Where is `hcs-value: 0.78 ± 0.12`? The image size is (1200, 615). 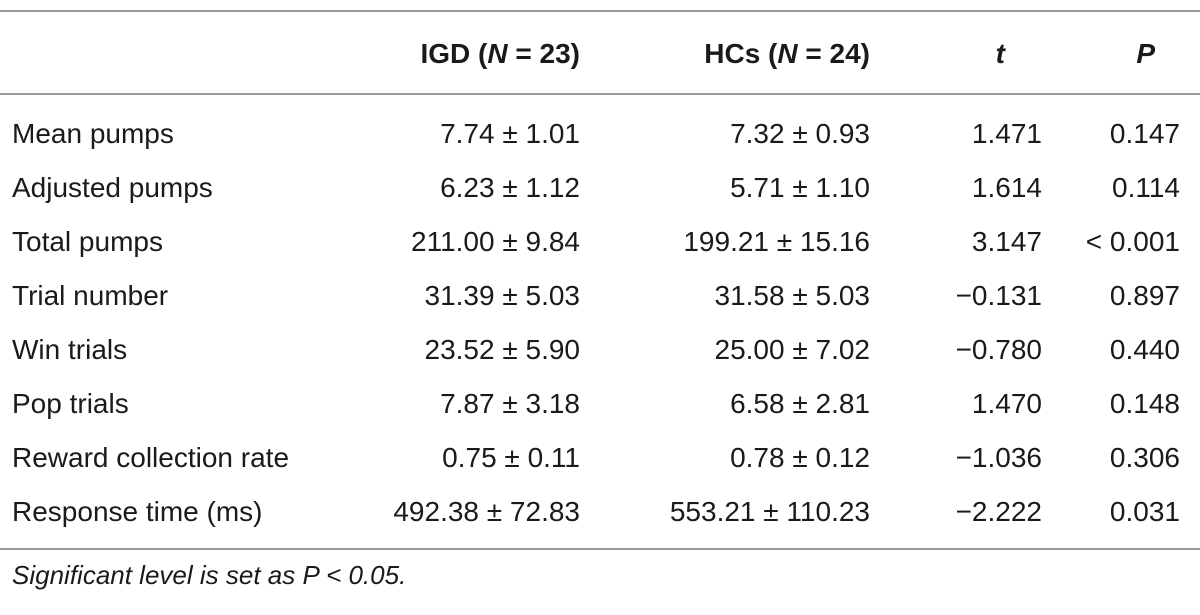 hcs-value: 0.78 ± 0.12 is located at coordinates (800, 457).